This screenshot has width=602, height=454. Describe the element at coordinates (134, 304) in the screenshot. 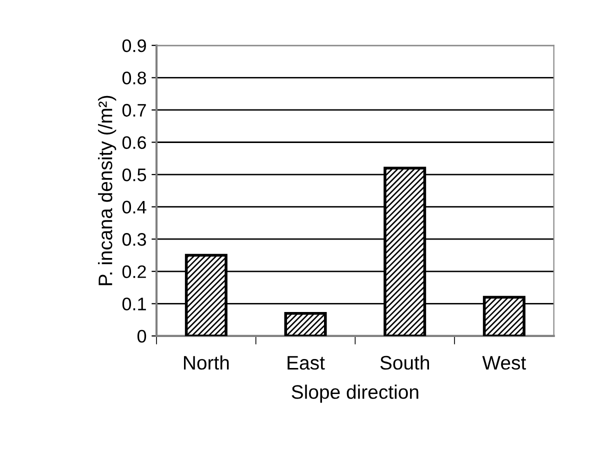

I see `y-tick-label: 0.1` at that location.